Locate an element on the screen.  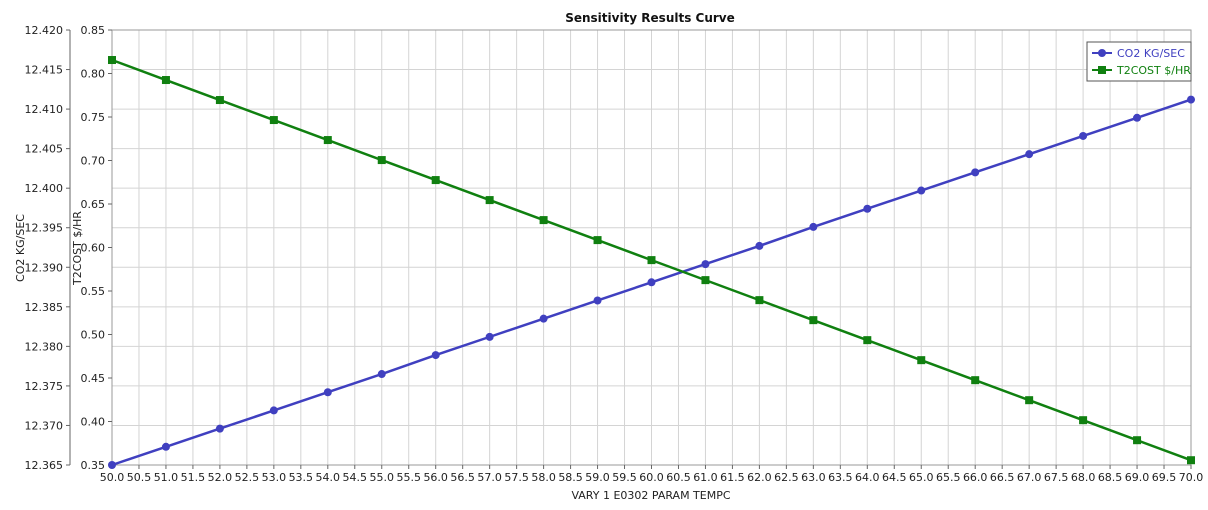
x-tick-label: 65.0 is located at coordinates (921, 477).